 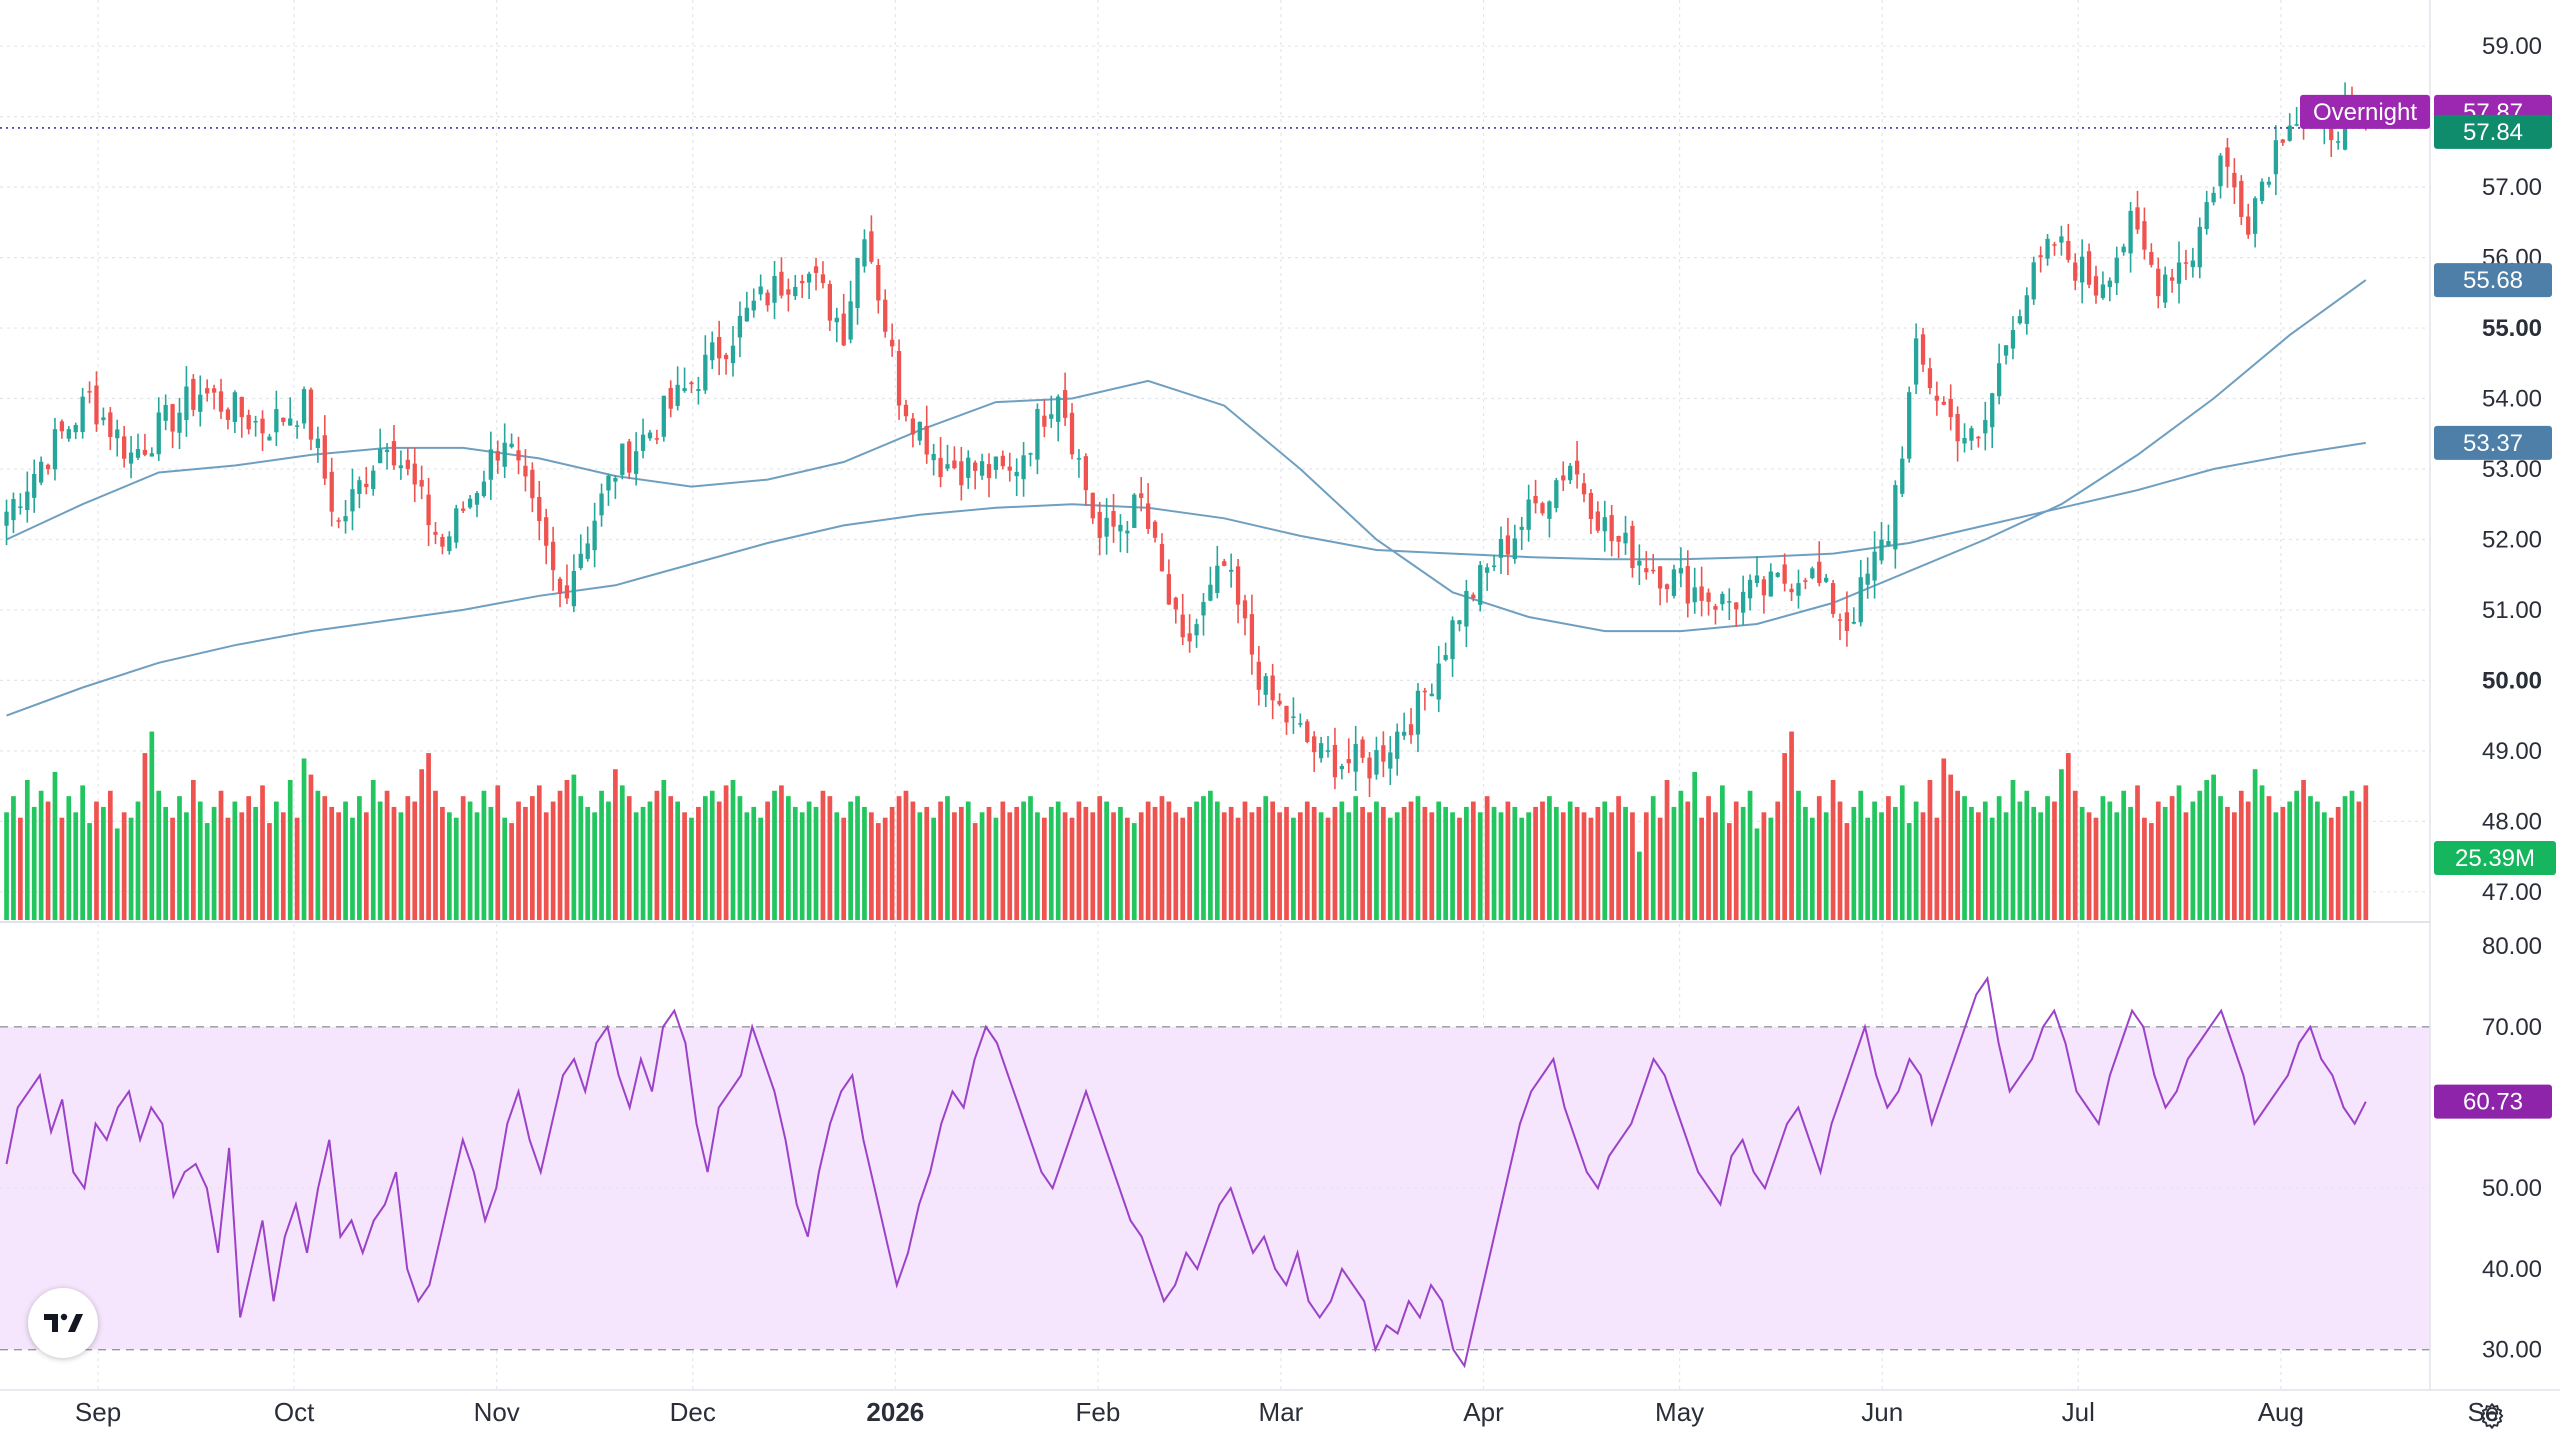 What do you see at coordinates (2492, 1416) in the screenshot?
I see `chart-settings-button` at bounding box center [2492, 1416].